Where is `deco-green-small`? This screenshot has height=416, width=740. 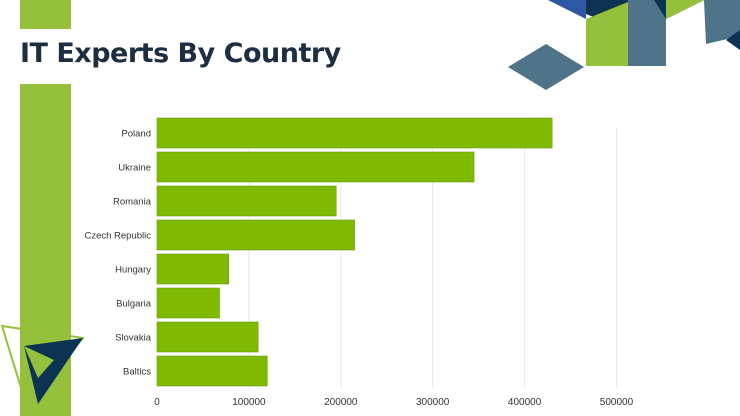
deco-green-small is located at coordinates (685, 9).